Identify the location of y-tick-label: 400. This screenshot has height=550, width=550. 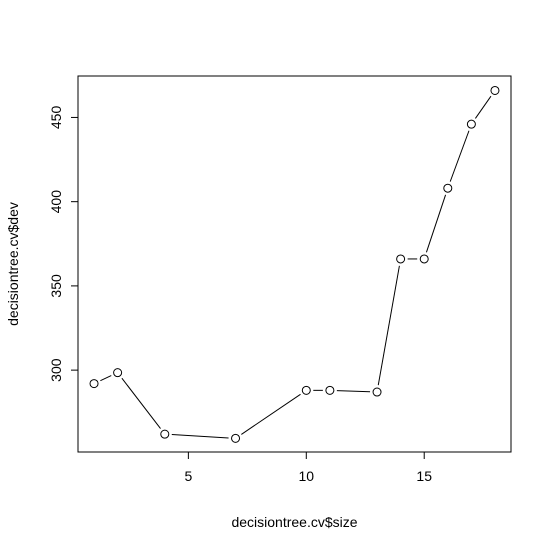
(56, 202).